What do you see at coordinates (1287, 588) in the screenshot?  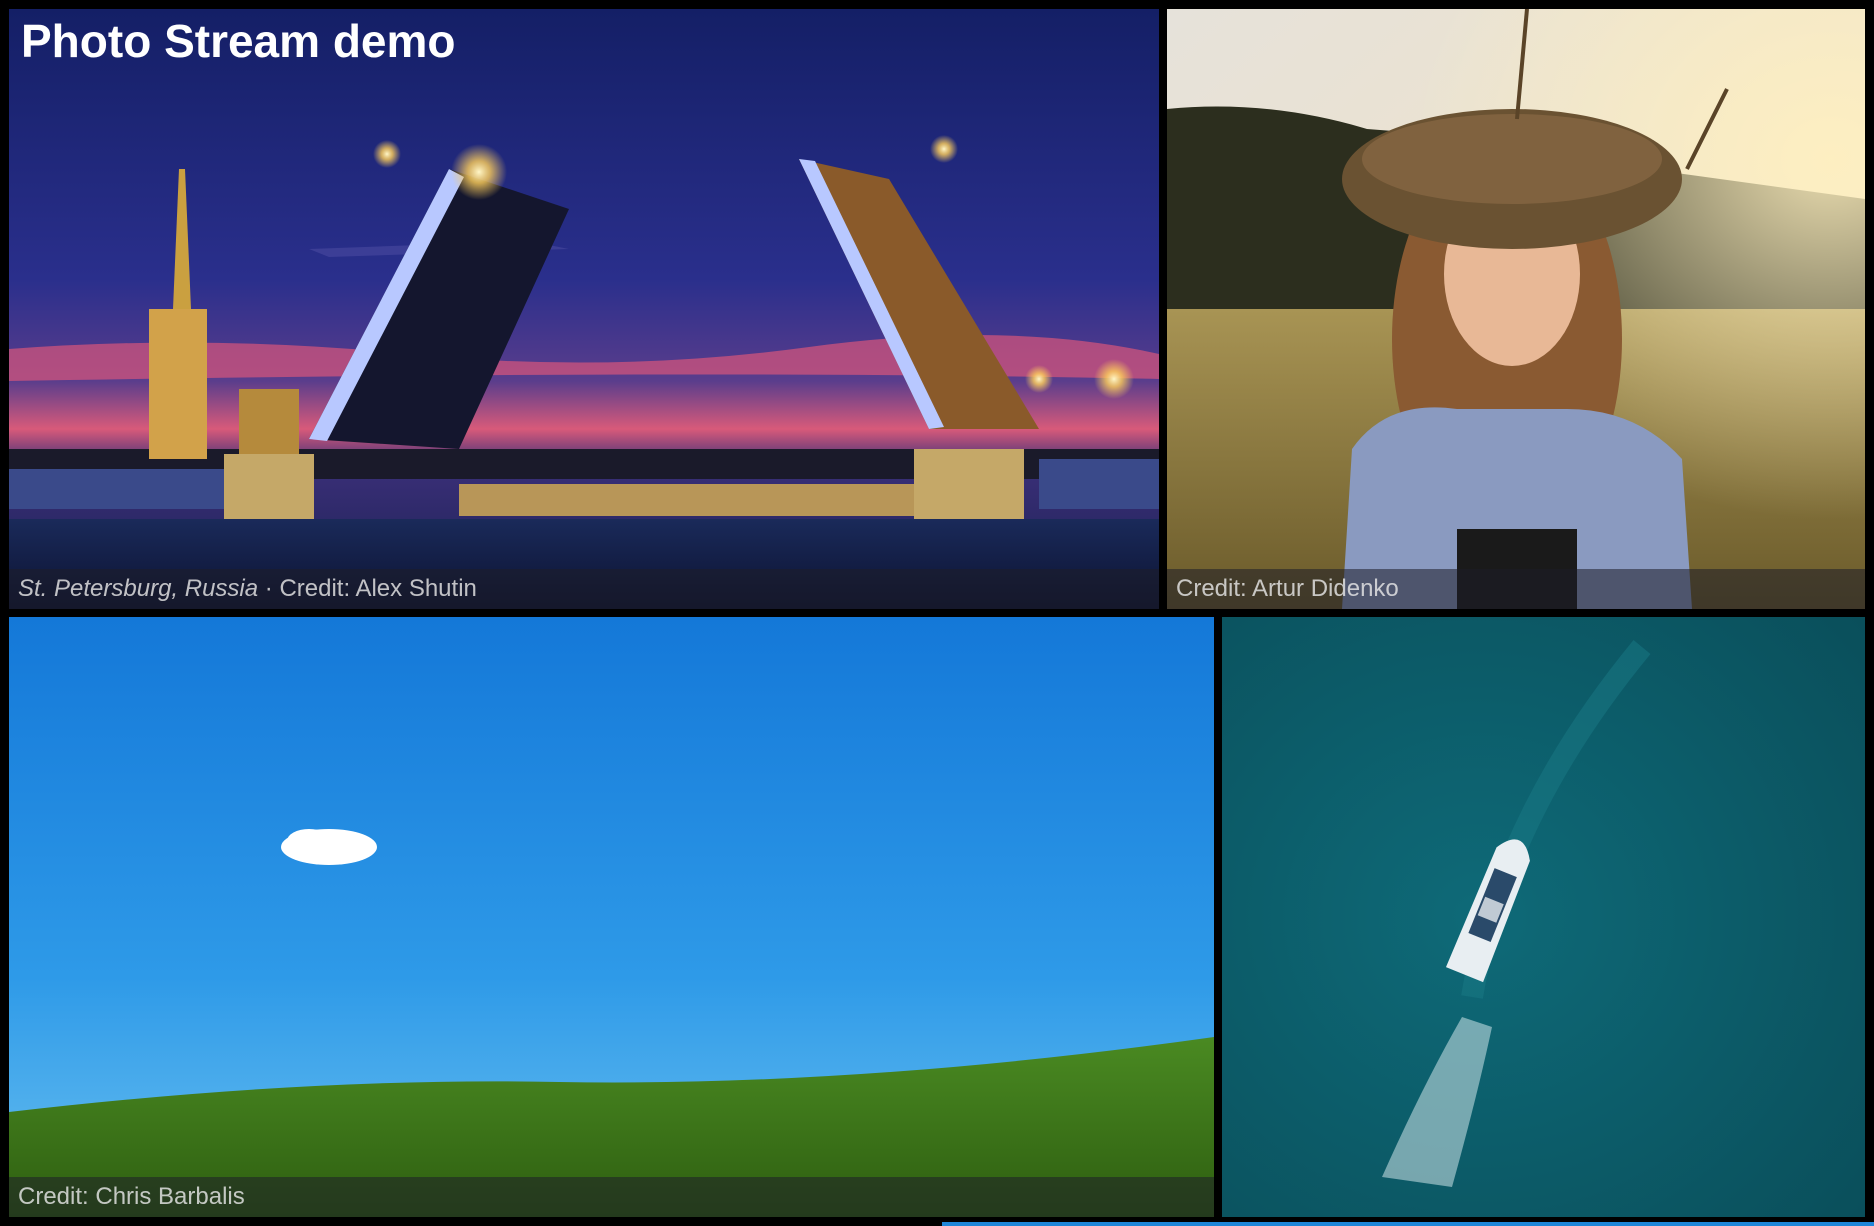 I see `photo-credit: Credit: Artur Didenko` at bounding box center [1287, 588].